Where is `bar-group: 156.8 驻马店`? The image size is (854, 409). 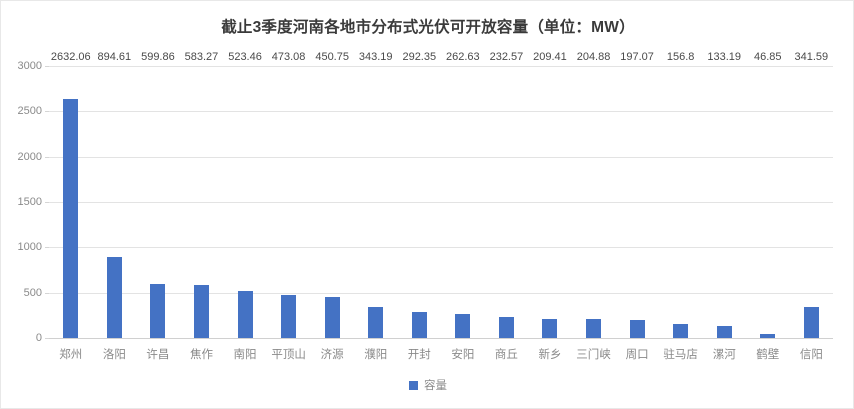
bar-group: 156.8 驻马店 is located at coordinates (681, 206).